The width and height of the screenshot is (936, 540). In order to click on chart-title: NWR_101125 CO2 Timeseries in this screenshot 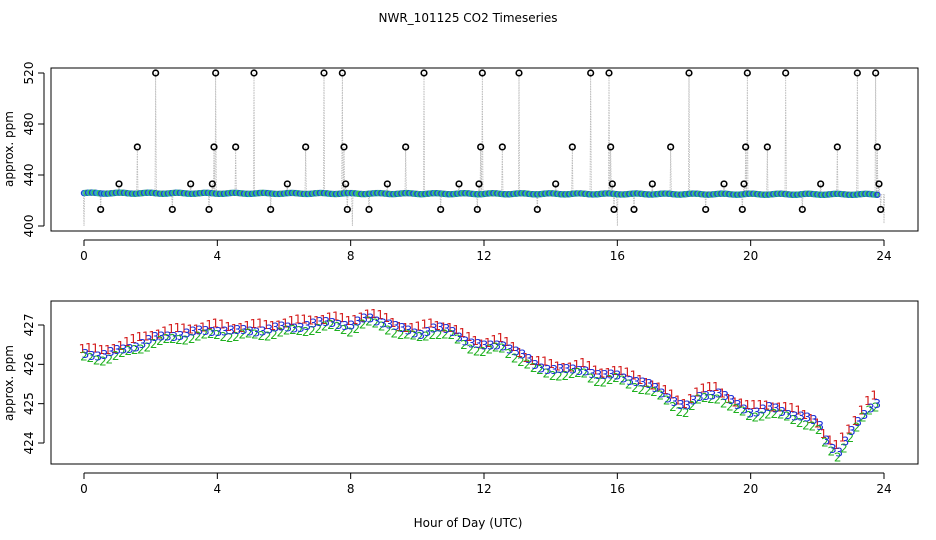, I will do `click(468, 18)`.